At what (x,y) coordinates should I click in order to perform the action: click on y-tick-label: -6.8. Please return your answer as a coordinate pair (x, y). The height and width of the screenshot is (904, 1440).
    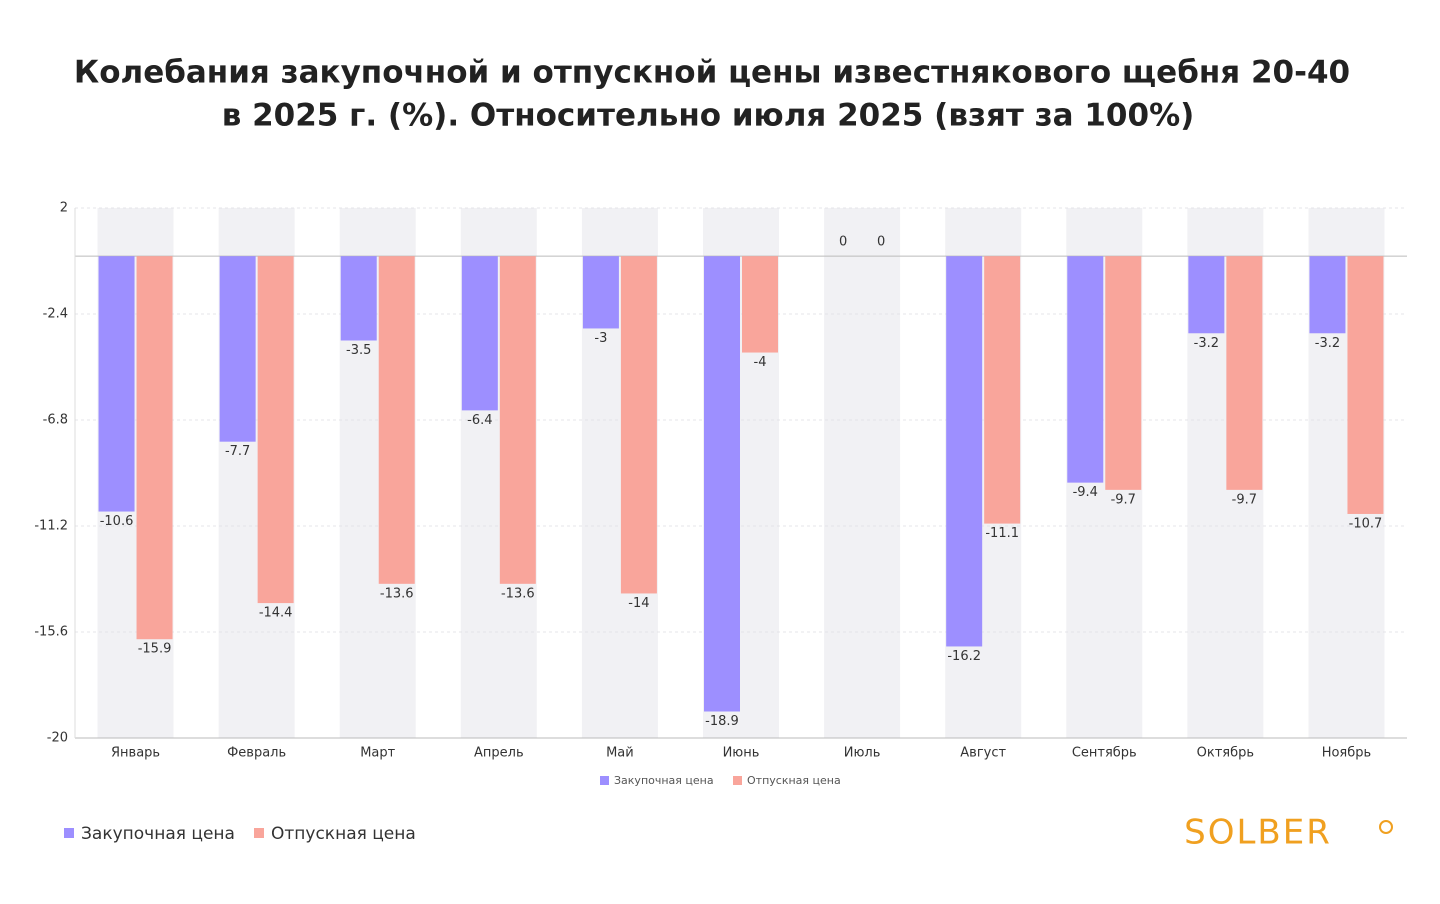
    Looking at the image, I should click on (55, 420).